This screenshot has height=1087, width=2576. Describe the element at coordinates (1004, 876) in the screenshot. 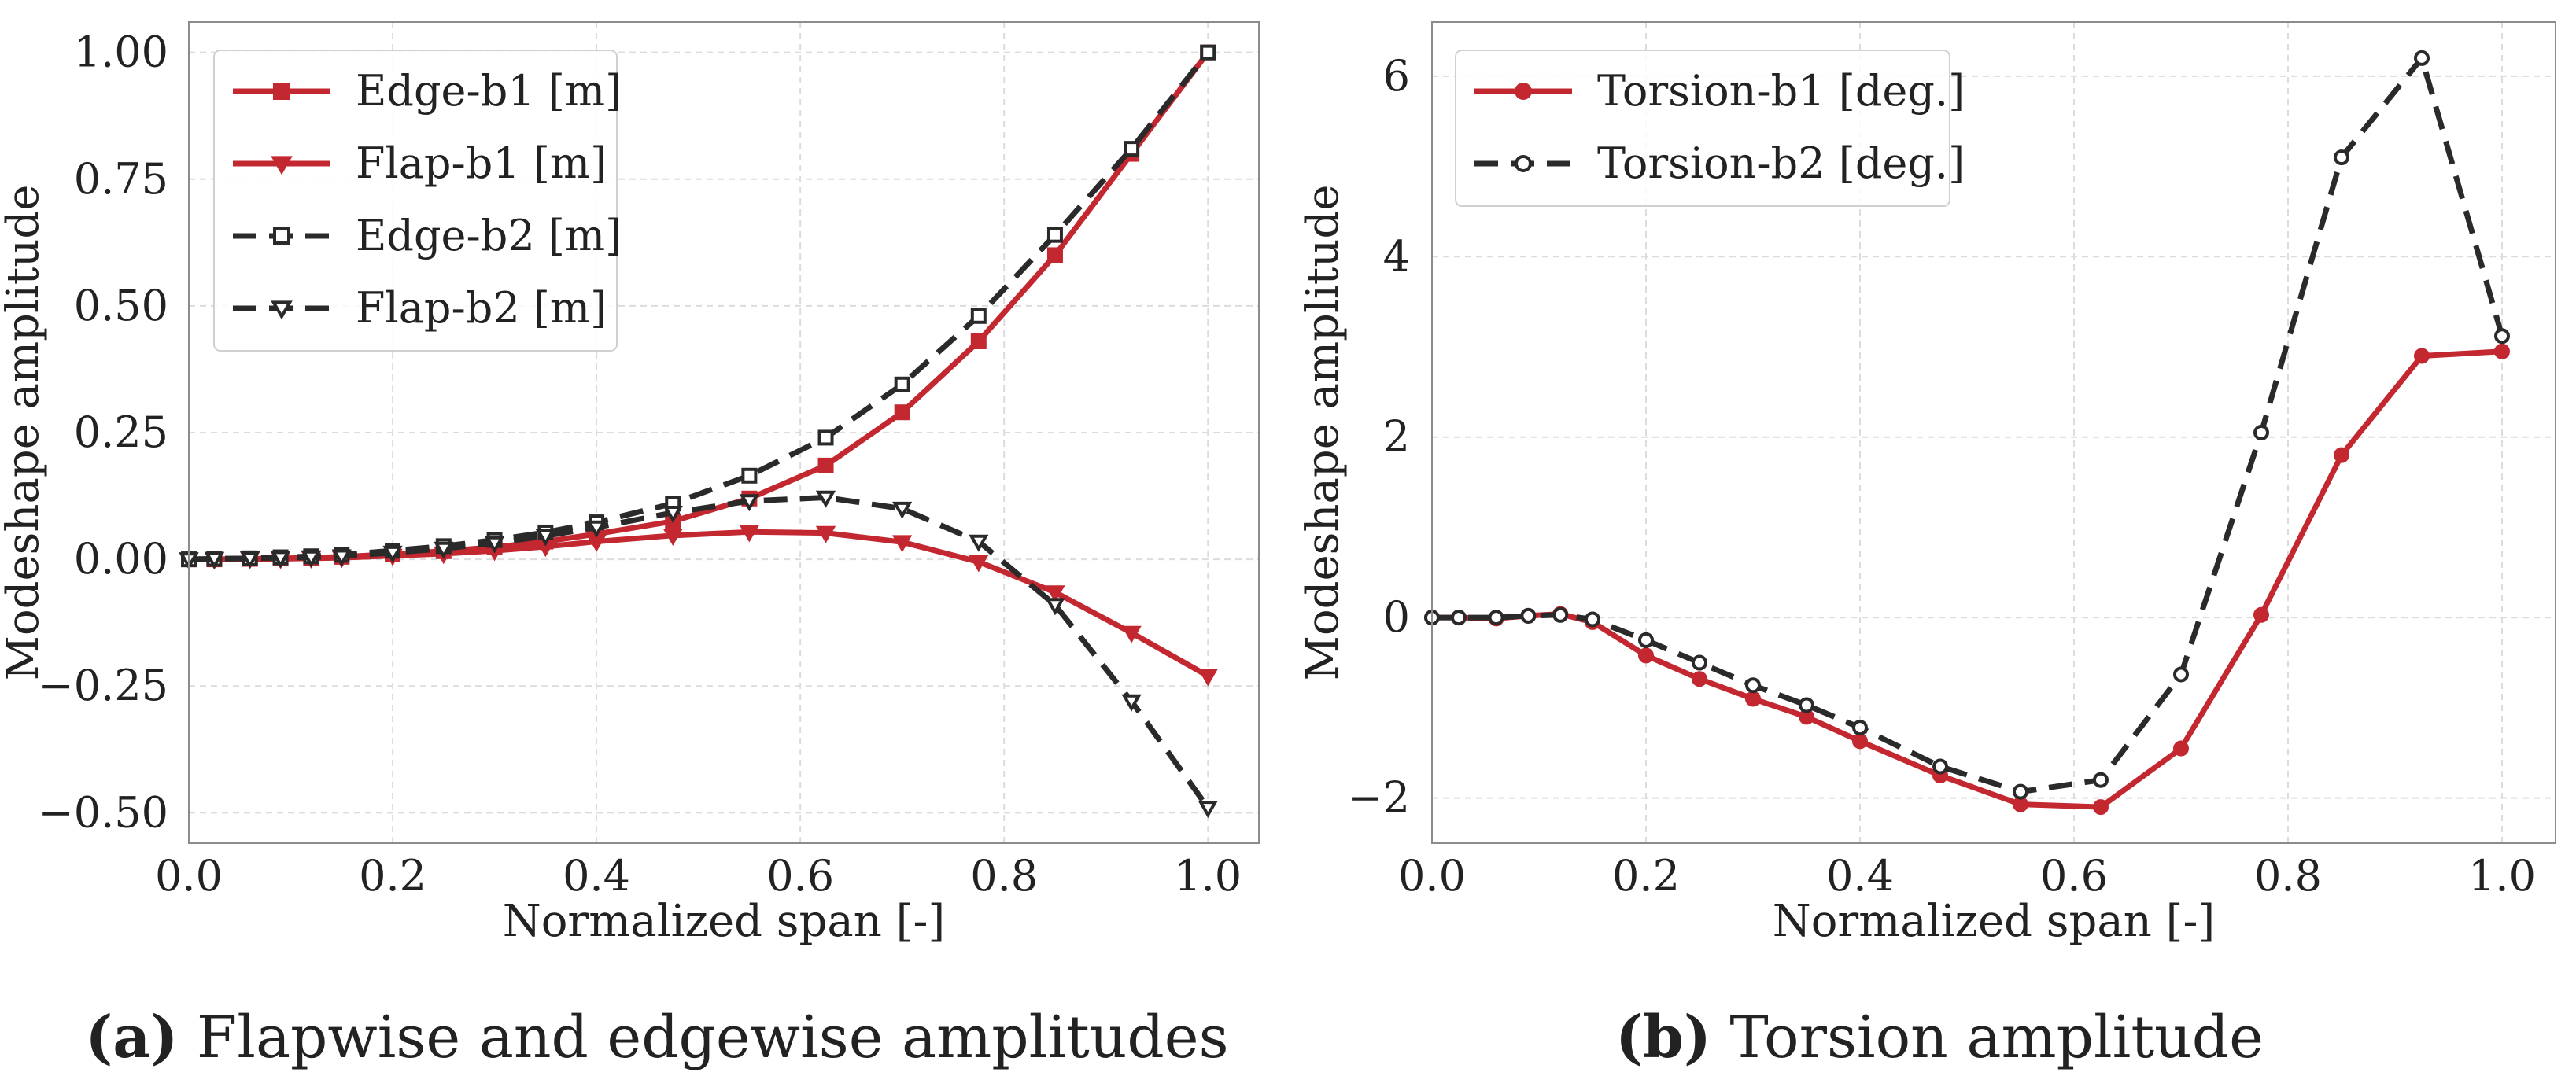

I see `x-tick-label: 0.8` at that location.